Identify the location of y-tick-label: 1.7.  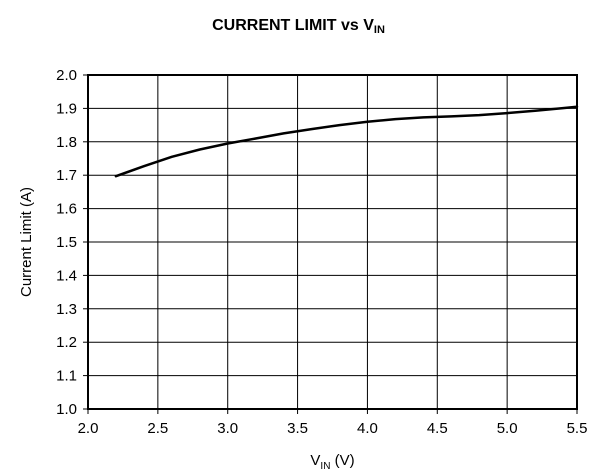
(66, 175).